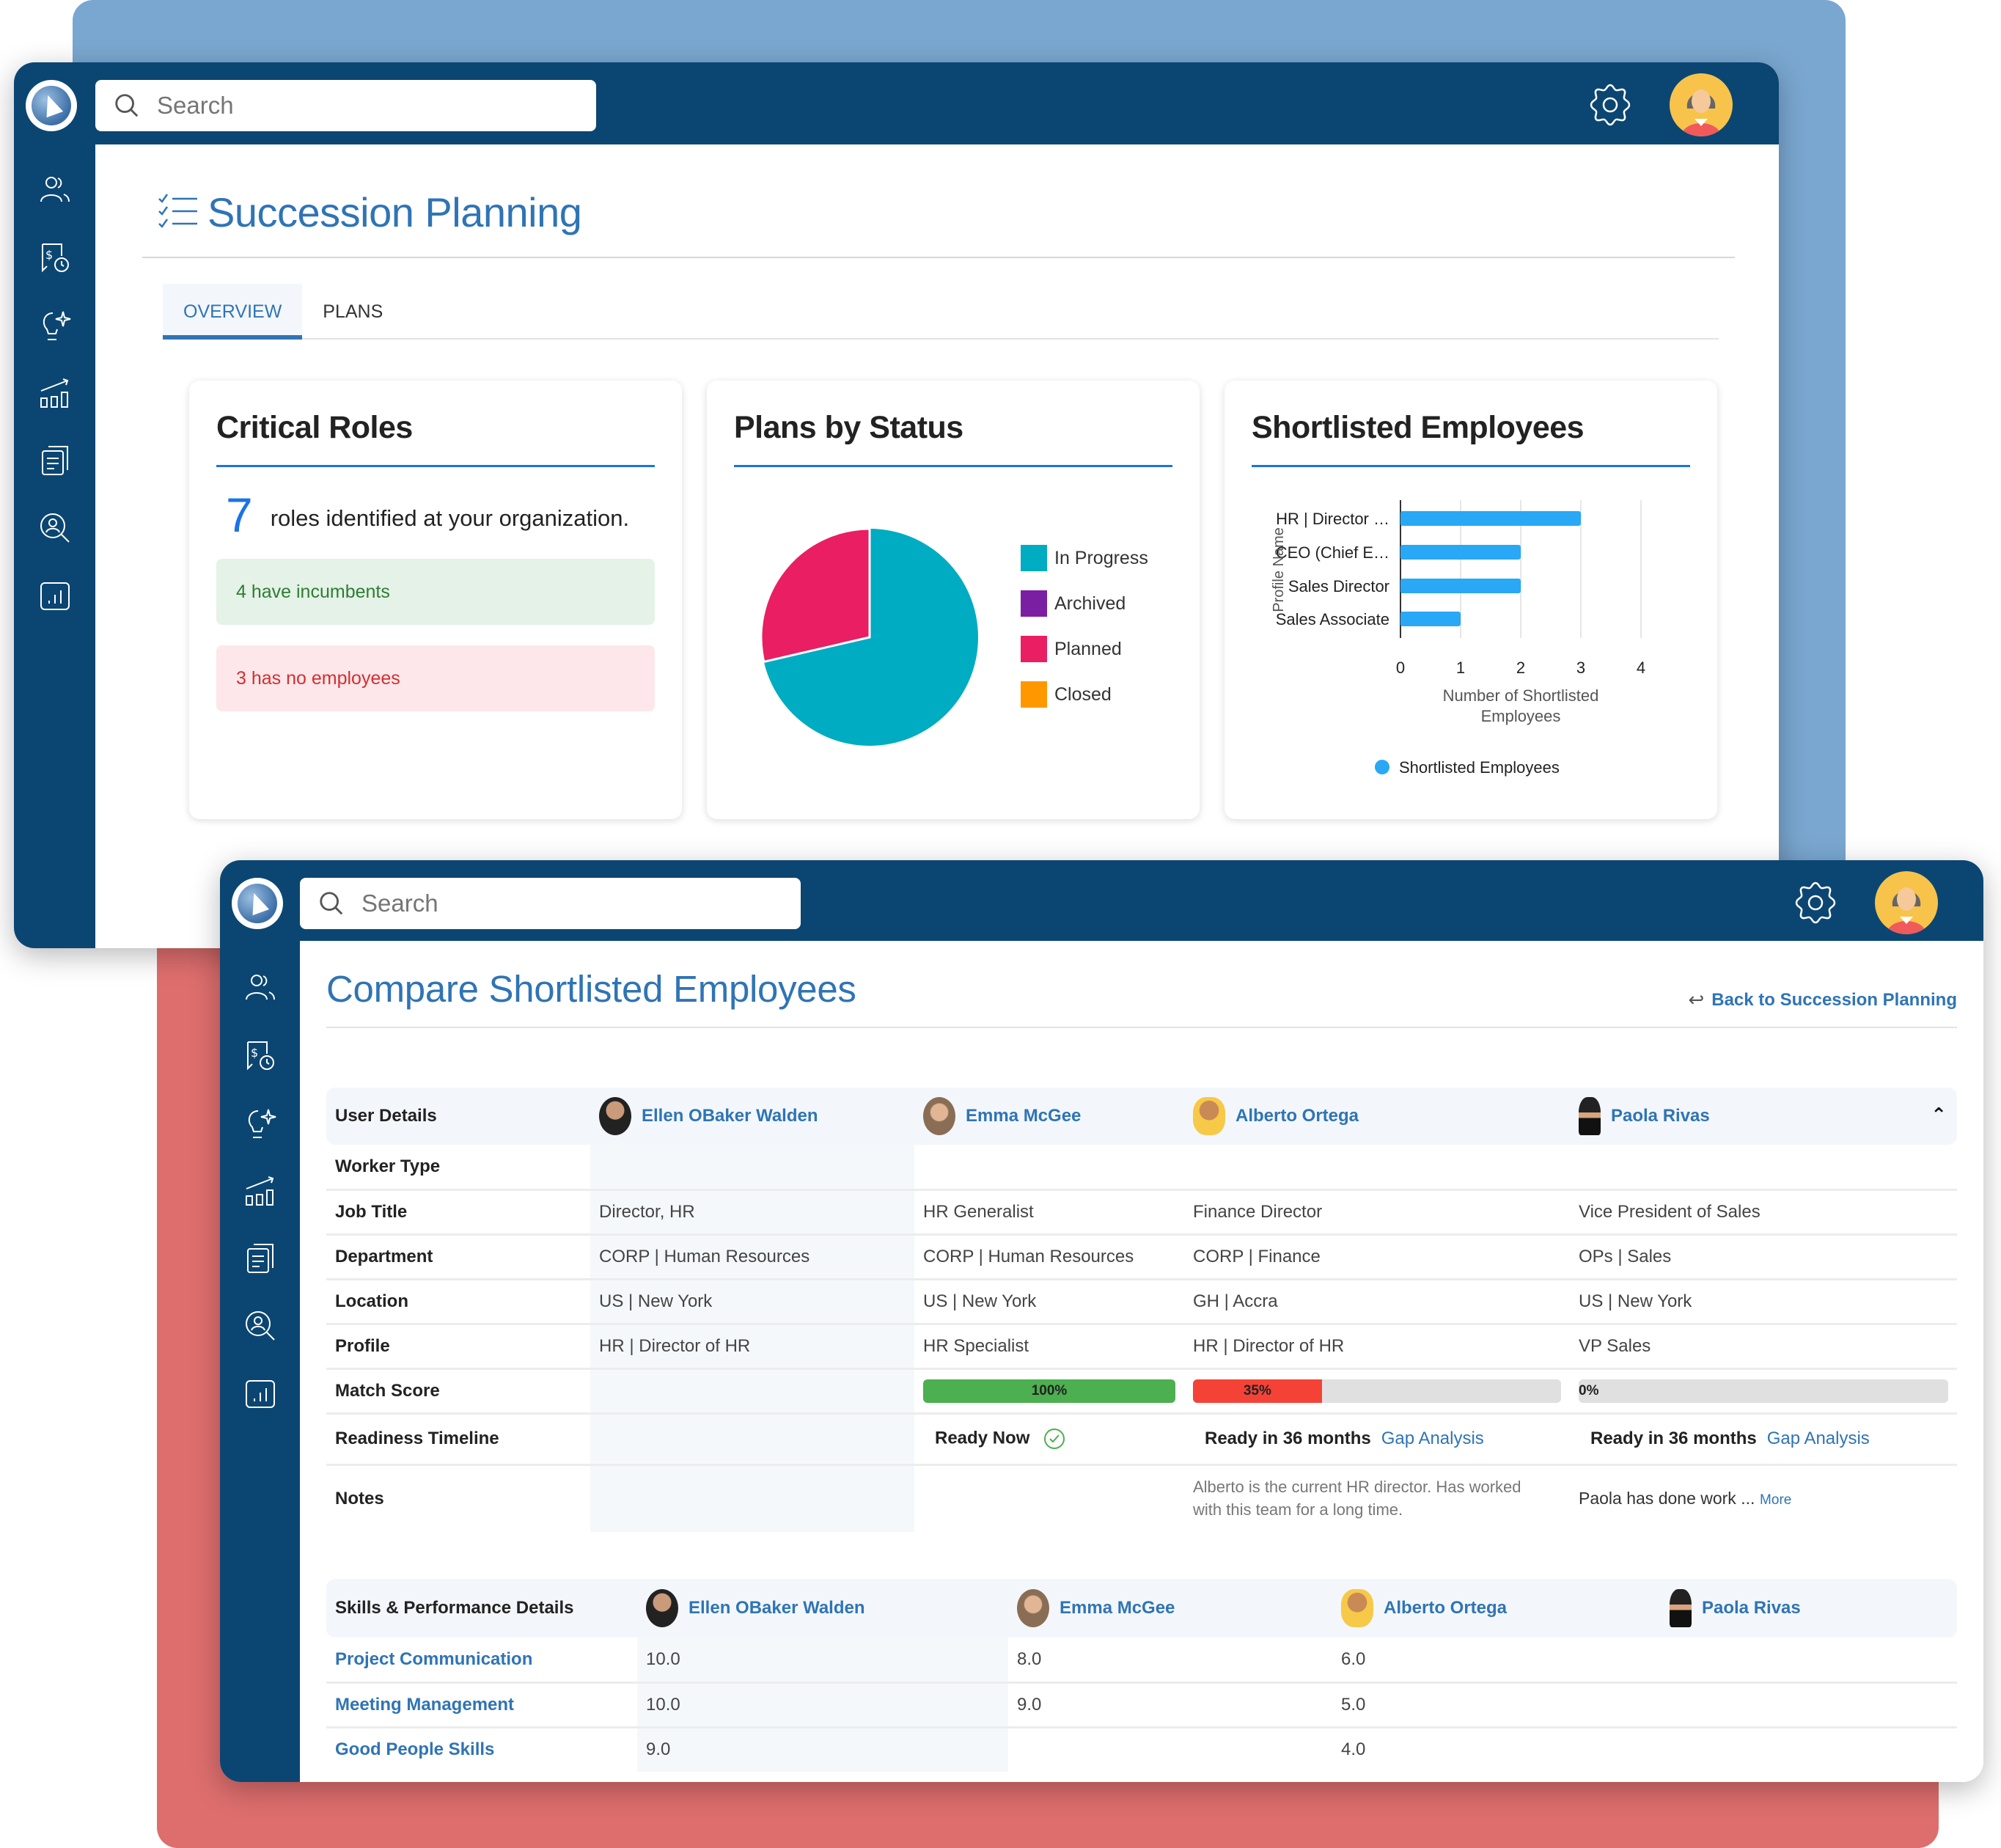  I want to click on card-title: Shortlisted Employees, so click(1419, 427).